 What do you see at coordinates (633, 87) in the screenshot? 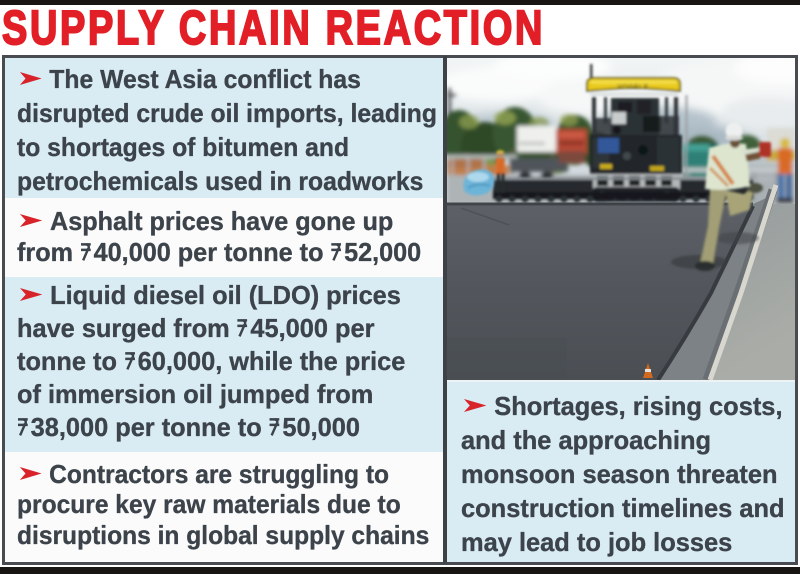
I see `svg-text: VOGELE` at bounding box center [633, 87].